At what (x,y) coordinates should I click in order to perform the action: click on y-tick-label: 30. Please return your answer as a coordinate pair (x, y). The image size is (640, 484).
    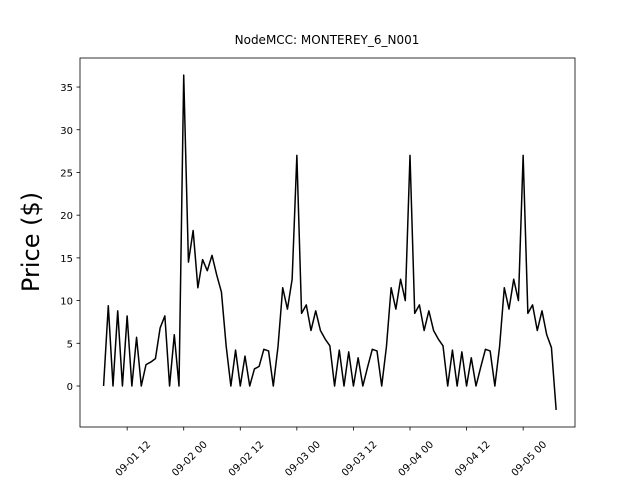
    Looking at the image, I should click on (66, 131).